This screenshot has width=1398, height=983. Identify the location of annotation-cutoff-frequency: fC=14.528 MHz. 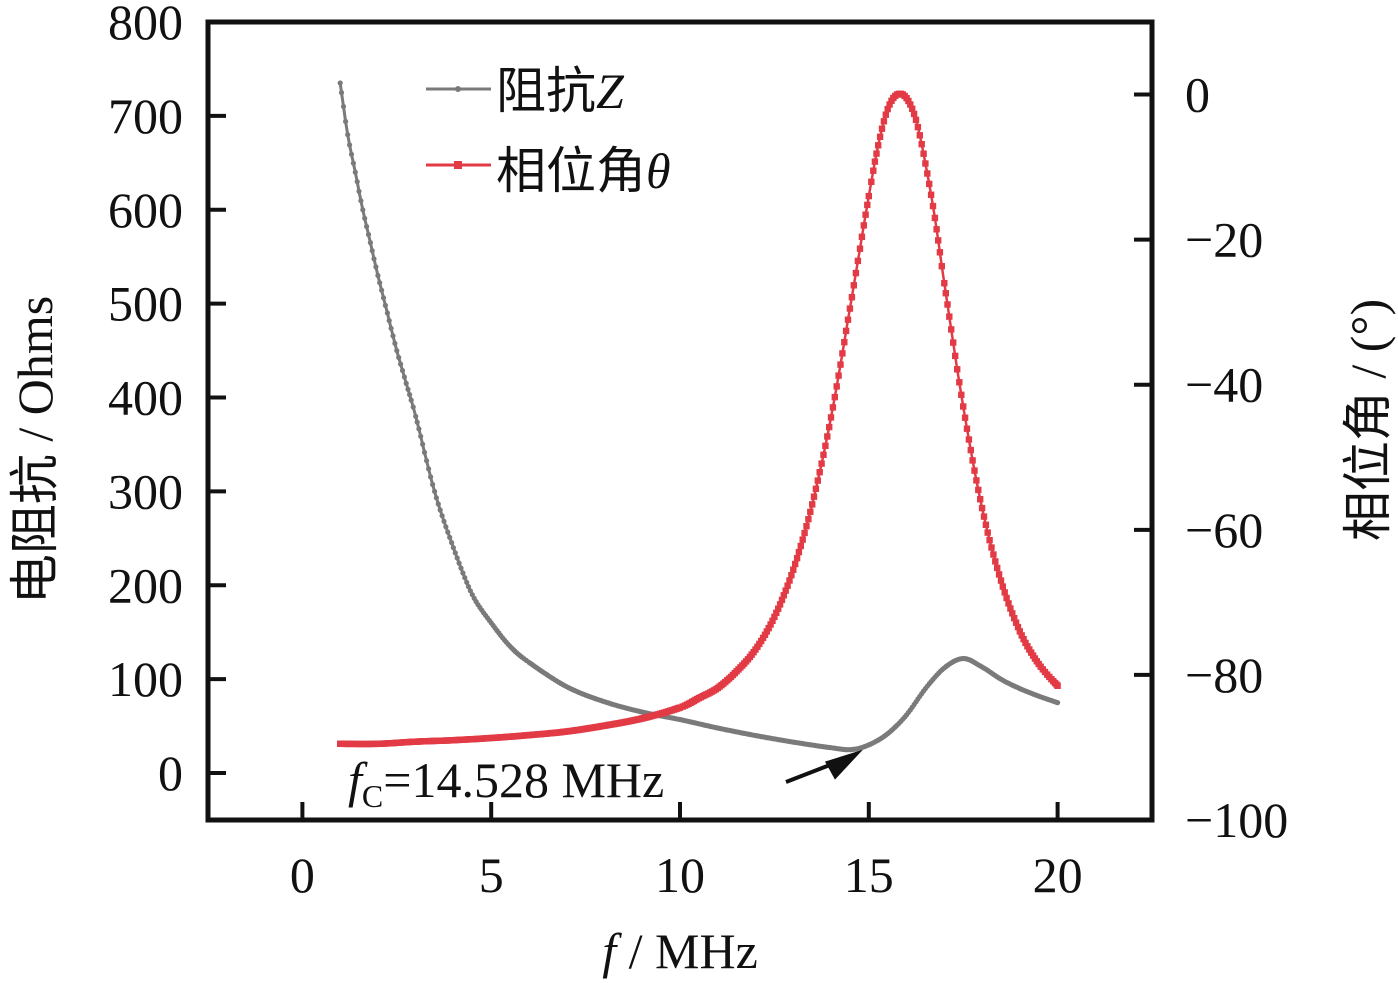
(605, 781).